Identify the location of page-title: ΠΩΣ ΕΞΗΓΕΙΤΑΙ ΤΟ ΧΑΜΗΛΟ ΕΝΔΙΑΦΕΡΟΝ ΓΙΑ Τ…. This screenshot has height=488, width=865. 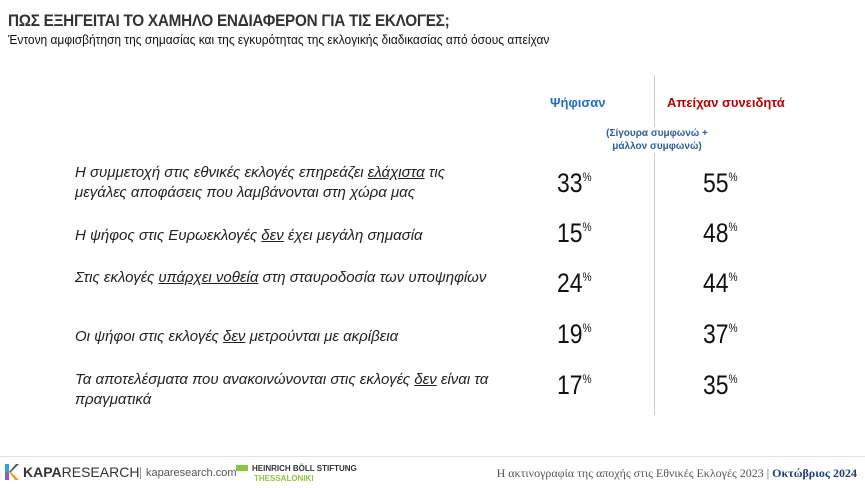
(229, 20).